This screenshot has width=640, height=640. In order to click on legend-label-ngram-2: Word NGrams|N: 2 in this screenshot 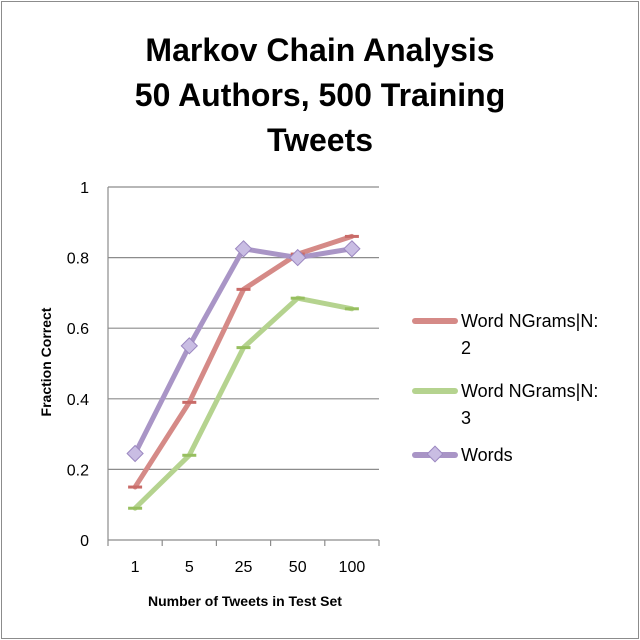, I will do `click(546, 335)`.